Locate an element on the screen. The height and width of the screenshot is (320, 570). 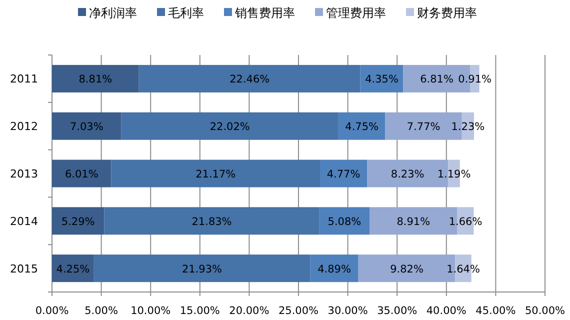
y-tick-label: 2011 is located at coordinates (24, 79).